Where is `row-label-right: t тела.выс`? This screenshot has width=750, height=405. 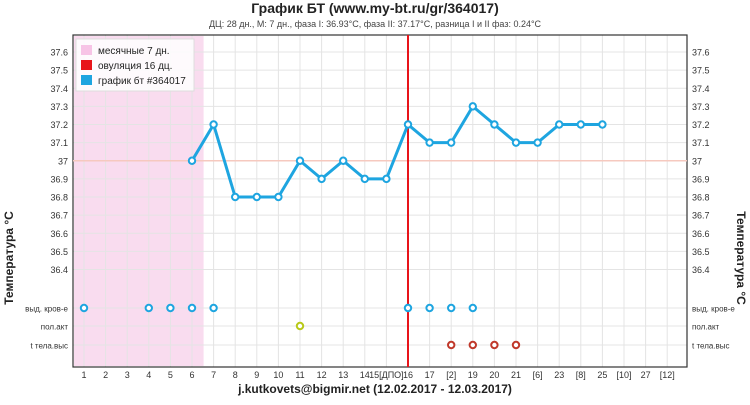
row-label-right: t тела.выс is located at coordinates (711, 346).